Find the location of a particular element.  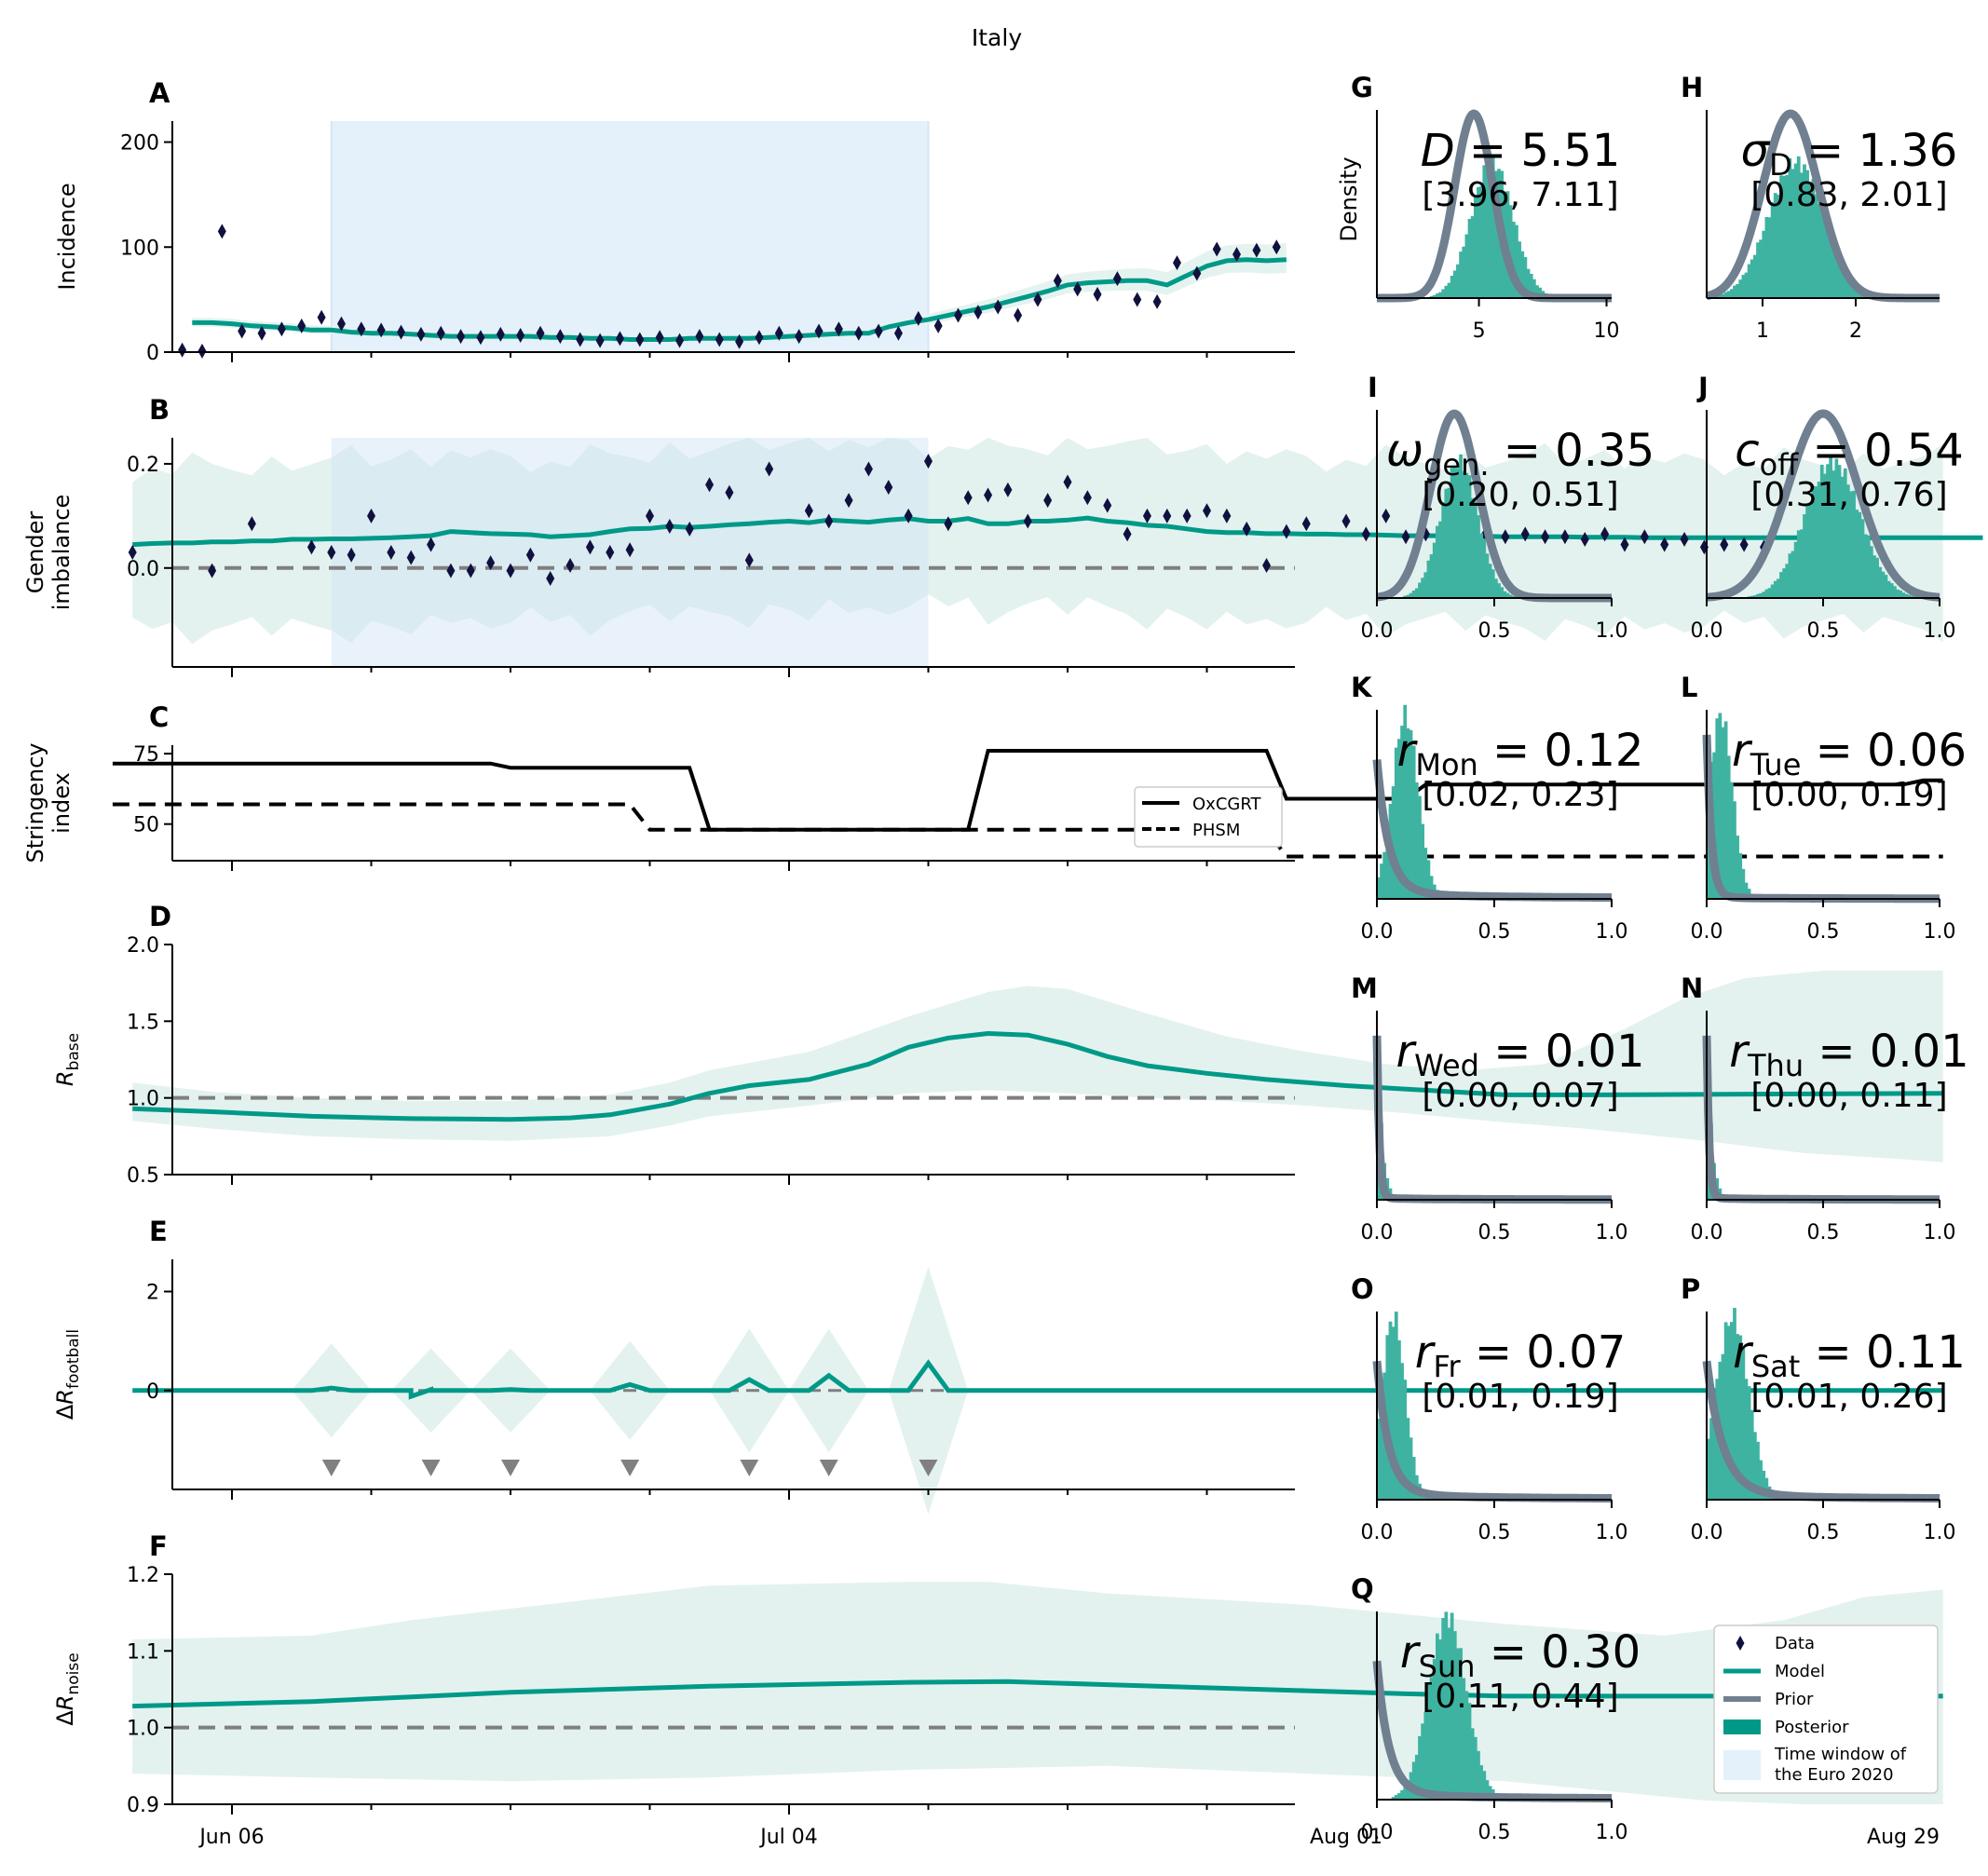

panel-D: 0.5 1.0 1.5 2.0D Rbase is located at coordinates (997, 1044).